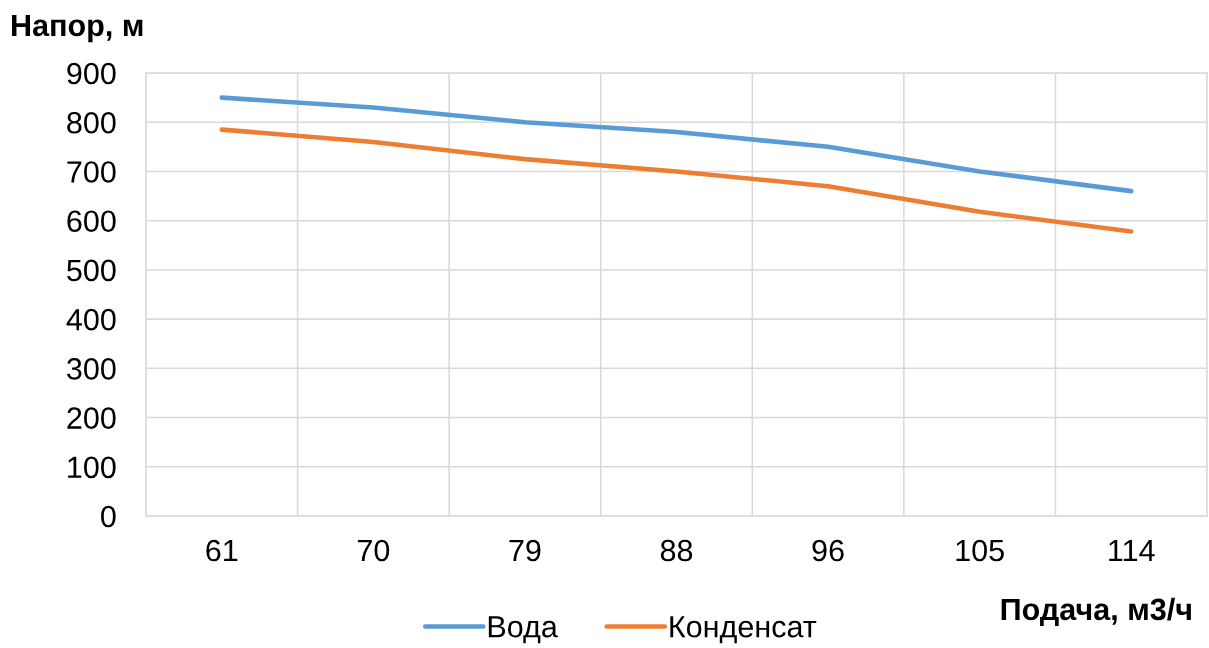 The height and width of the screenshot is (648, 1209). Describe the element at coordinates (77, 28) in the screenshot. I see `y-axis-title: Напор, м` at that location.